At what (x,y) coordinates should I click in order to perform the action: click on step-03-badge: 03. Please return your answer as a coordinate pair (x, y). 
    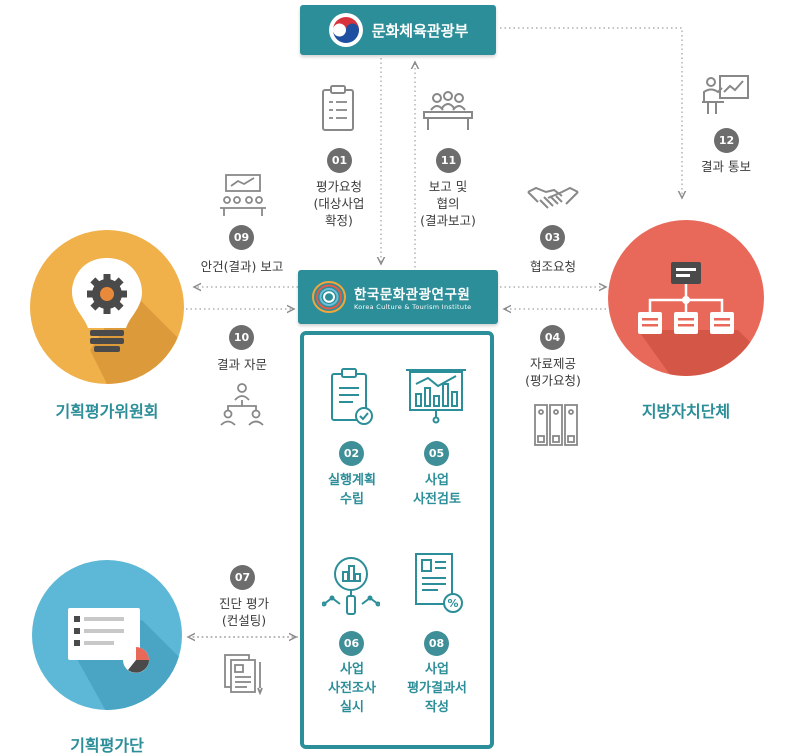
    Looking at the image, I should click on (552, 237).